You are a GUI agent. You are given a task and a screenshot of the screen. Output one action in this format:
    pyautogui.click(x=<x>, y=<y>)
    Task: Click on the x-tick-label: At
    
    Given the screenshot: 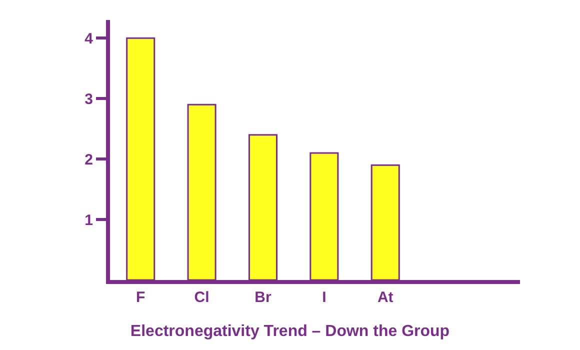 What is the action you would take?
    pyautogui.click(x=385, y=297)
    